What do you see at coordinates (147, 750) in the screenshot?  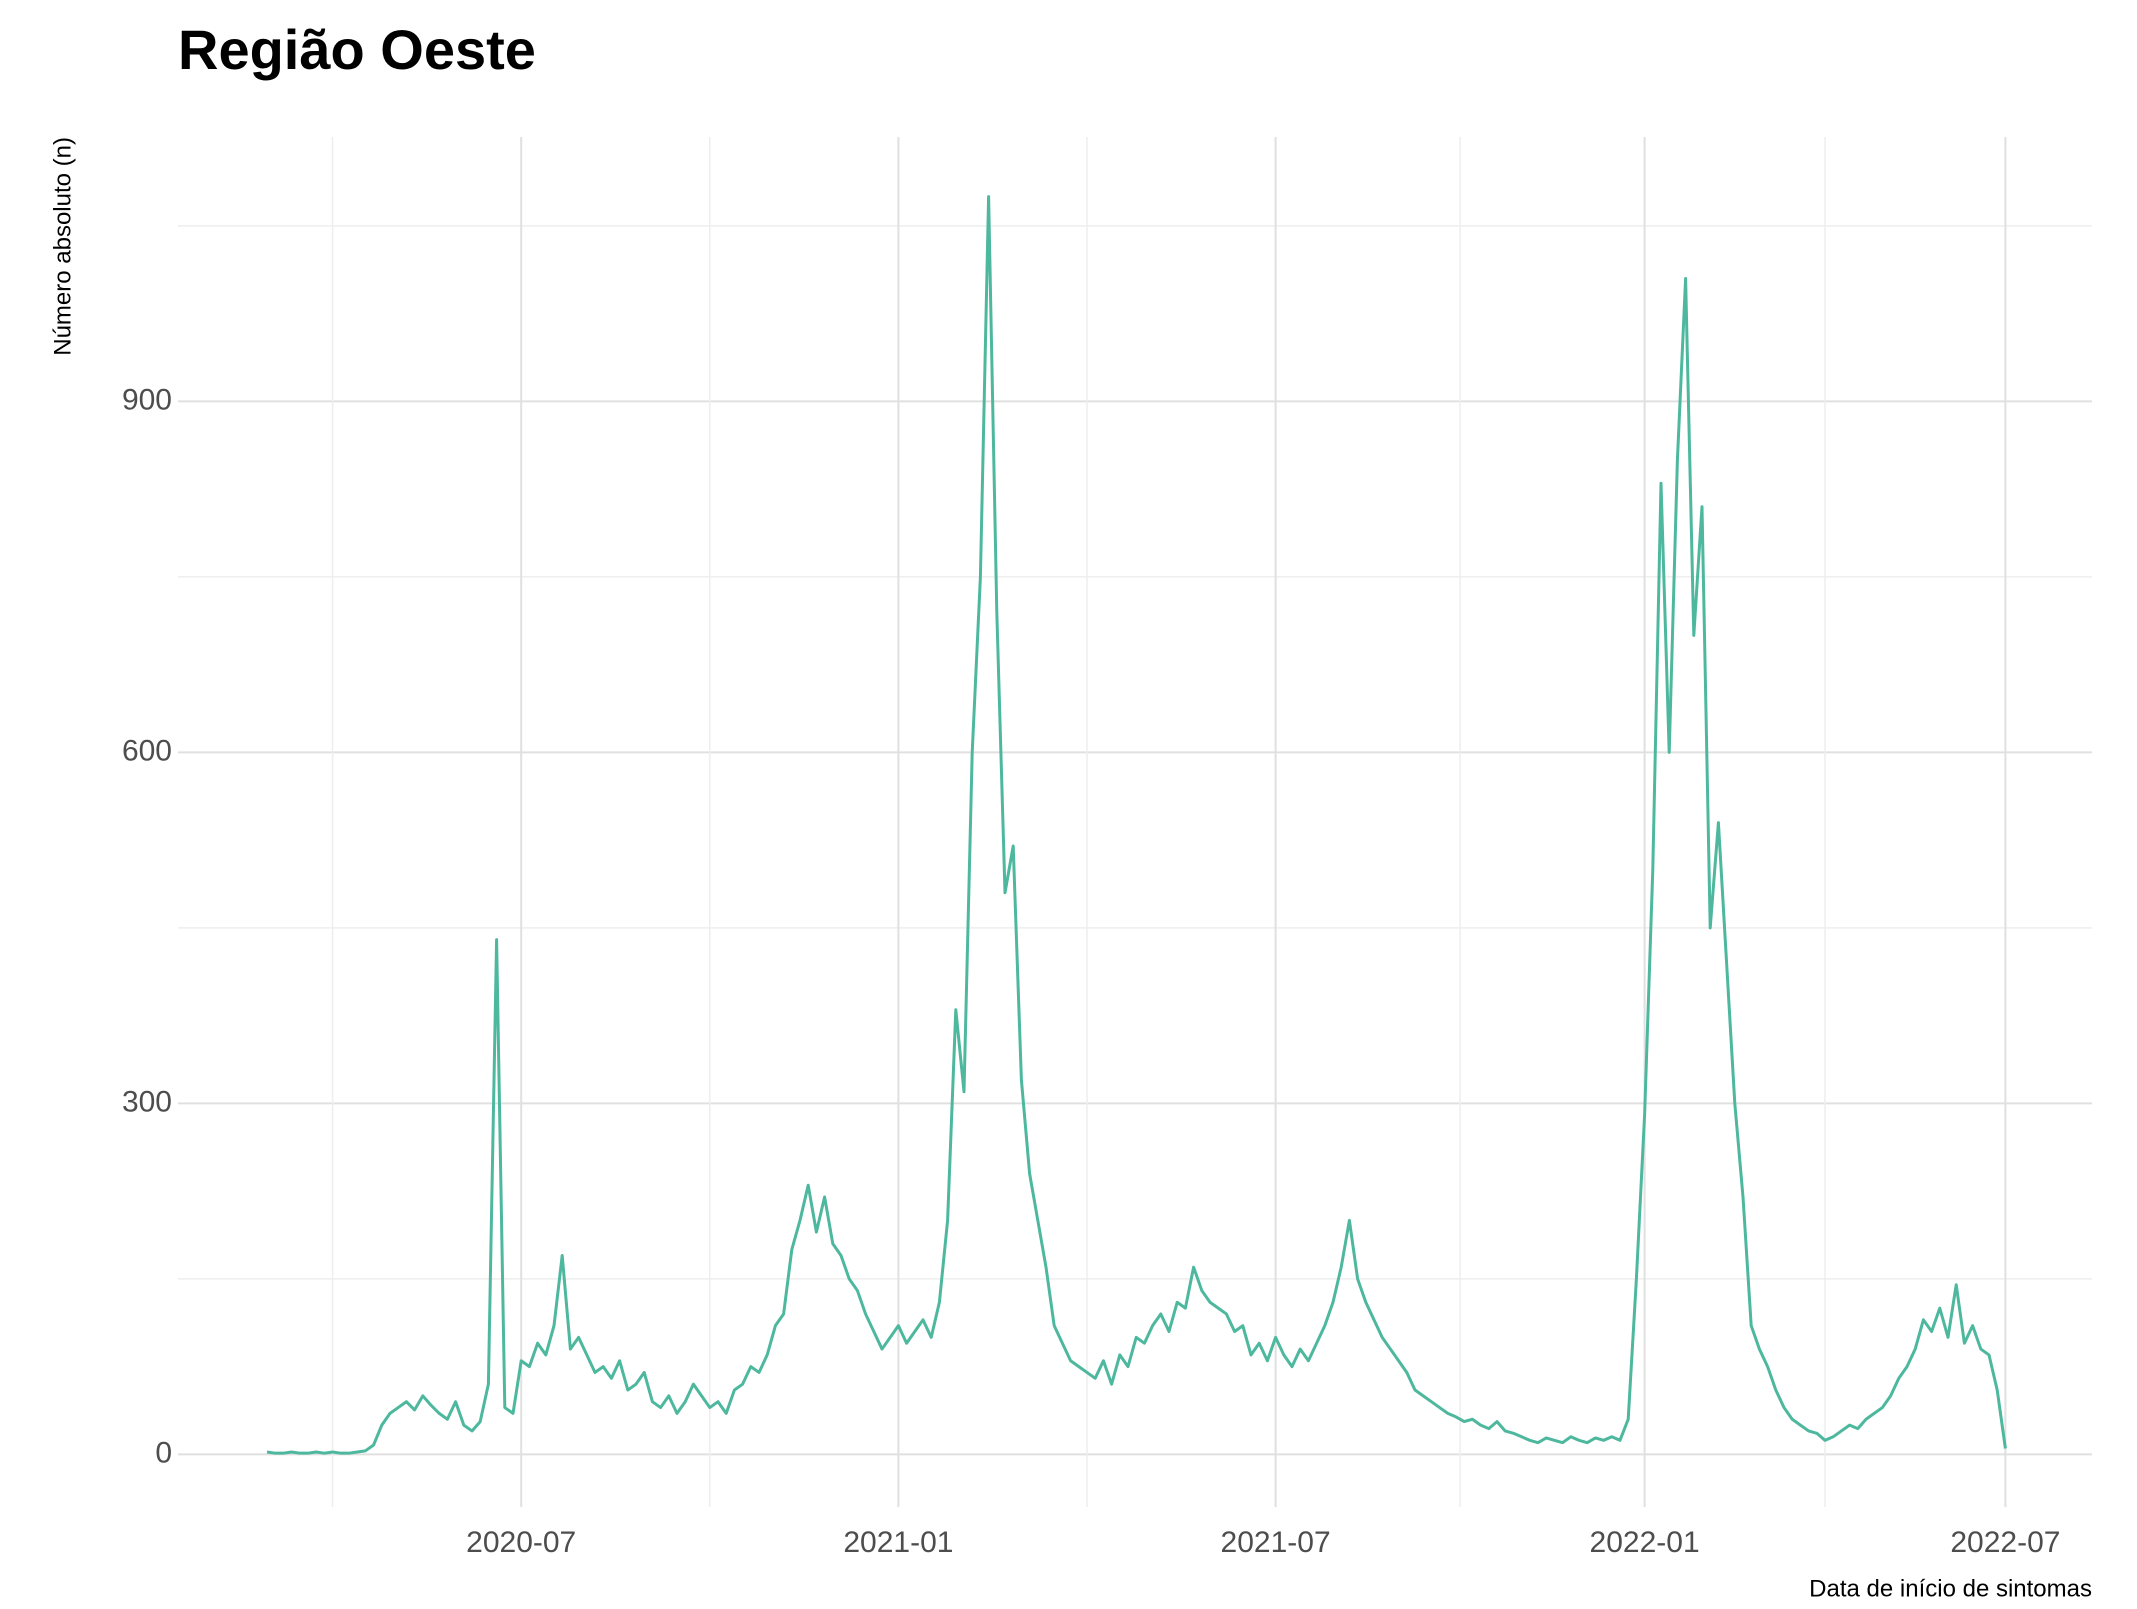 I see `y-tick-label: 600` at bounding box center [147, 750].